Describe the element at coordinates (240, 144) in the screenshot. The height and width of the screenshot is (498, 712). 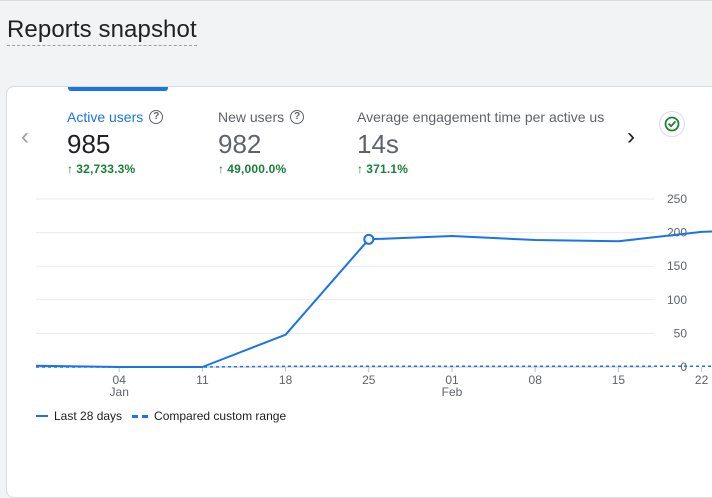
I see `metric-value: 982` at that location.